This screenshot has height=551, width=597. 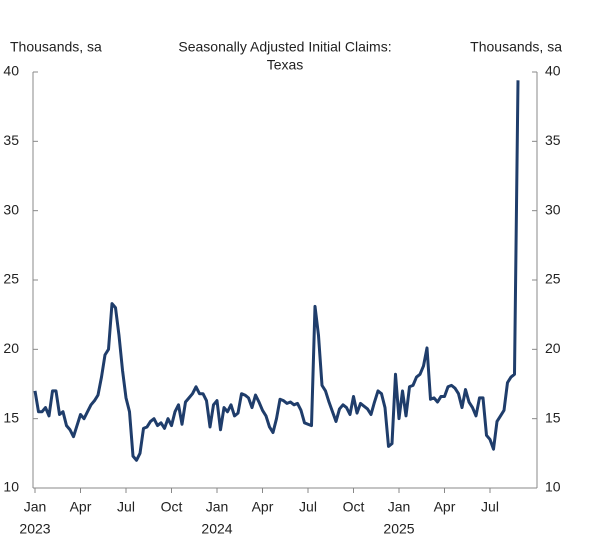 What do you see at coordinates (216, 529) in the screenshot?
I see `x-year-label: 2024` at bounding box center [216, 529].